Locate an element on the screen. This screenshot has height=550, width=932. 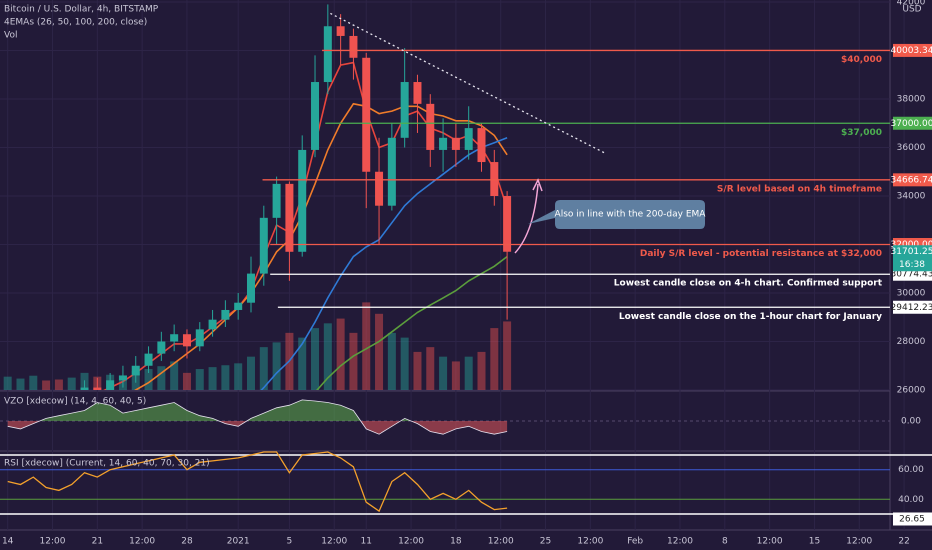
vzo-area-up is located at coordinates (257, 410).